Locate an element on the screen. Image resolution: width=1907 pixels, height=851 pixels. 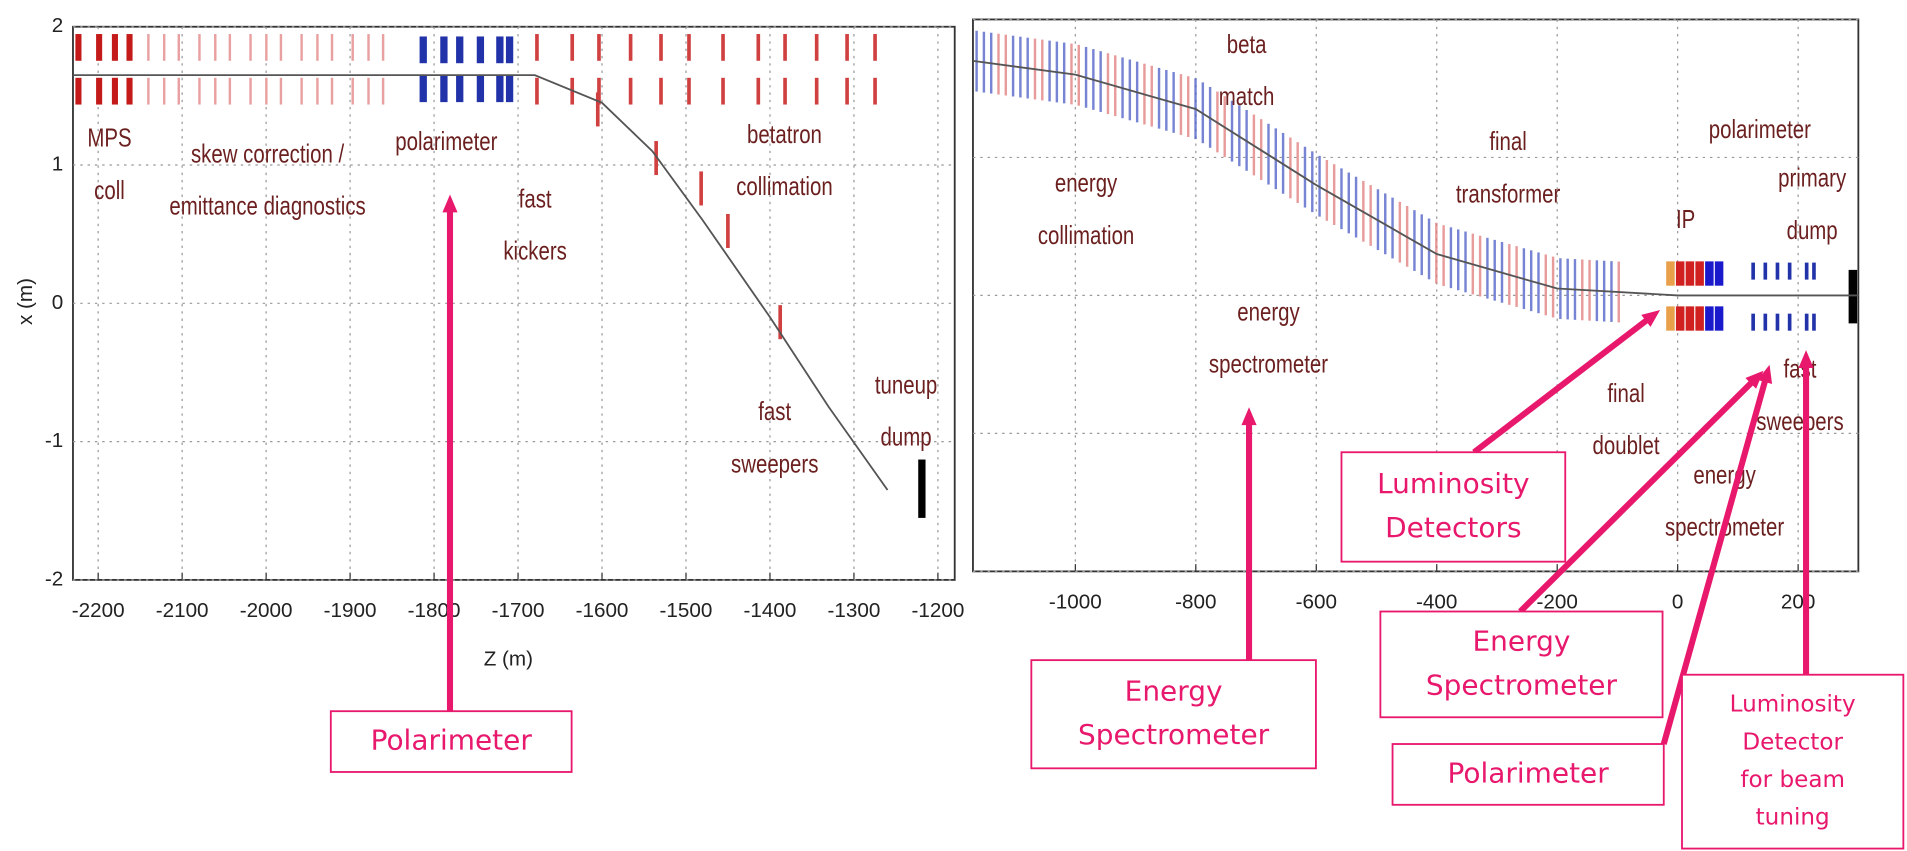
x-tick-label: -1500 is located at coordinates (686, 610).